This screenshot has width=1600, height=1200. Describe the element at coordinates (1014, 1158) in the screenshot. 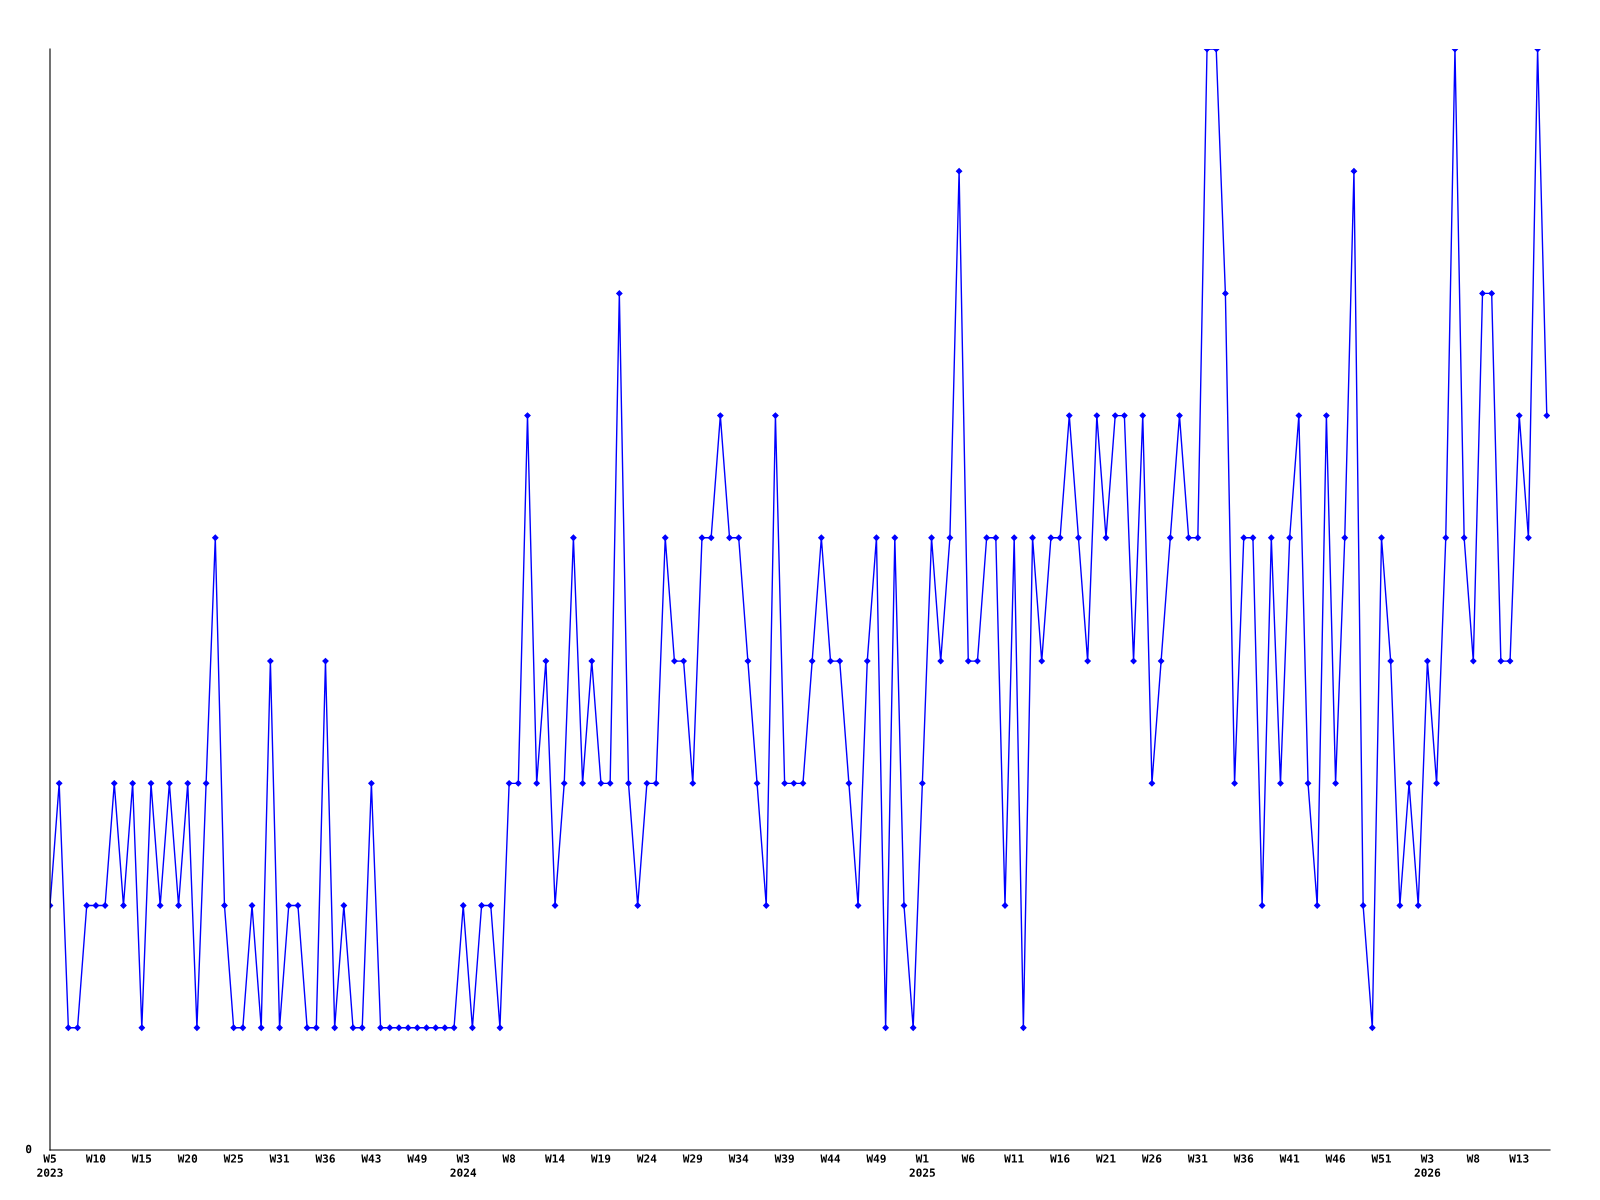

I see `x-tick-label: W11` at that location.